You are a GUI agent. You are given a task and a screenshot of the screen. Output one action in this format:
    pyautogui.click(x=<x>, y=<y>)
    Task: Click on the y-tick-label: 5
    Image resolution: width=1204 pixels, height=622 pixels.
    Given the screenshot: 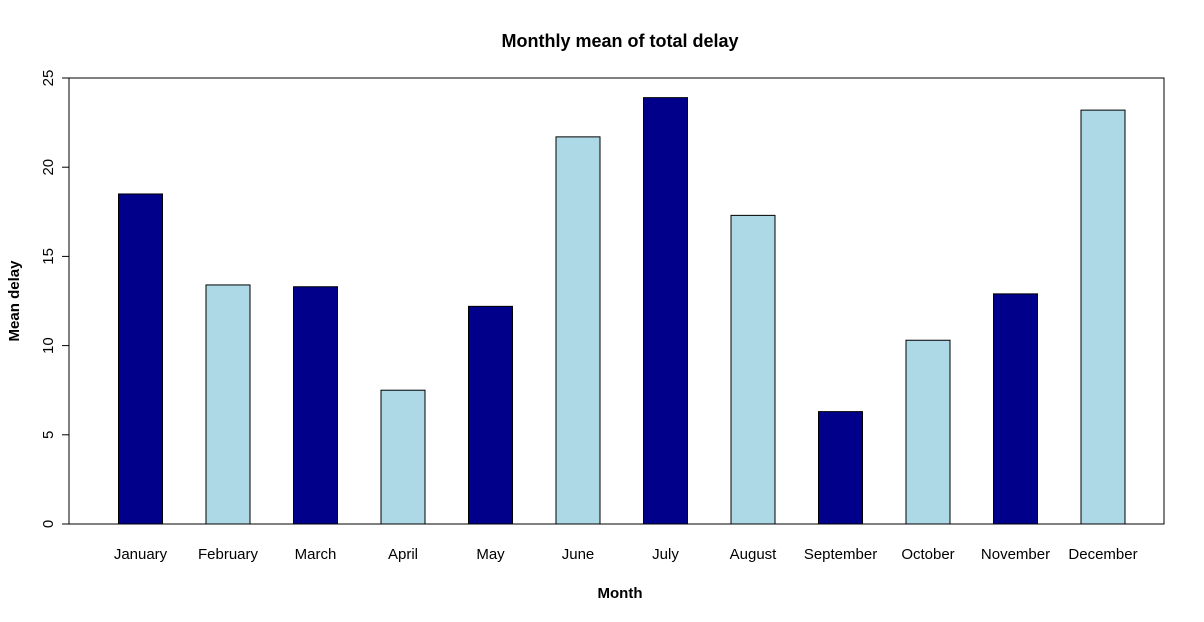 What is the action you would take?
    pyautogui.click(x=48, y=435)
    